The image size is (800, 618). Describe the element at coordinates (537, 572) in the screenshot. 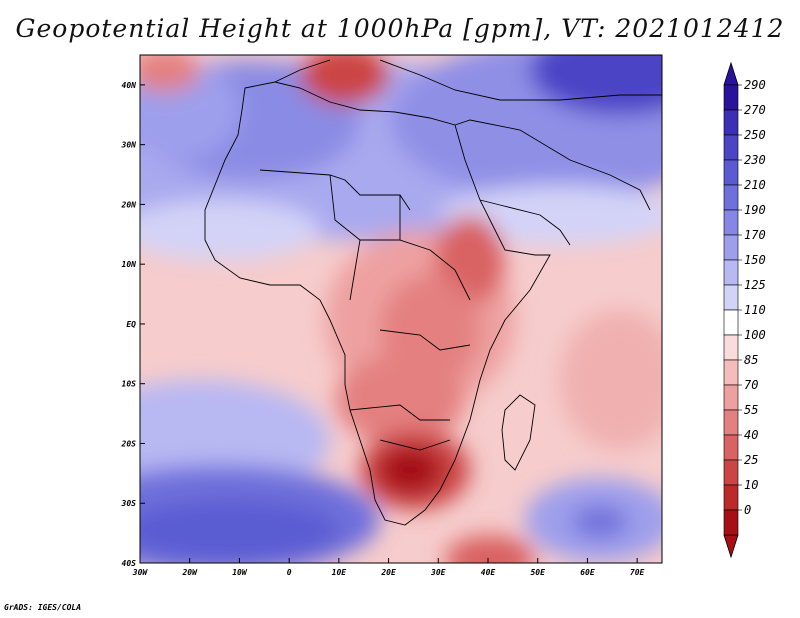

I see `lon-tick-label: 50E` at that location.